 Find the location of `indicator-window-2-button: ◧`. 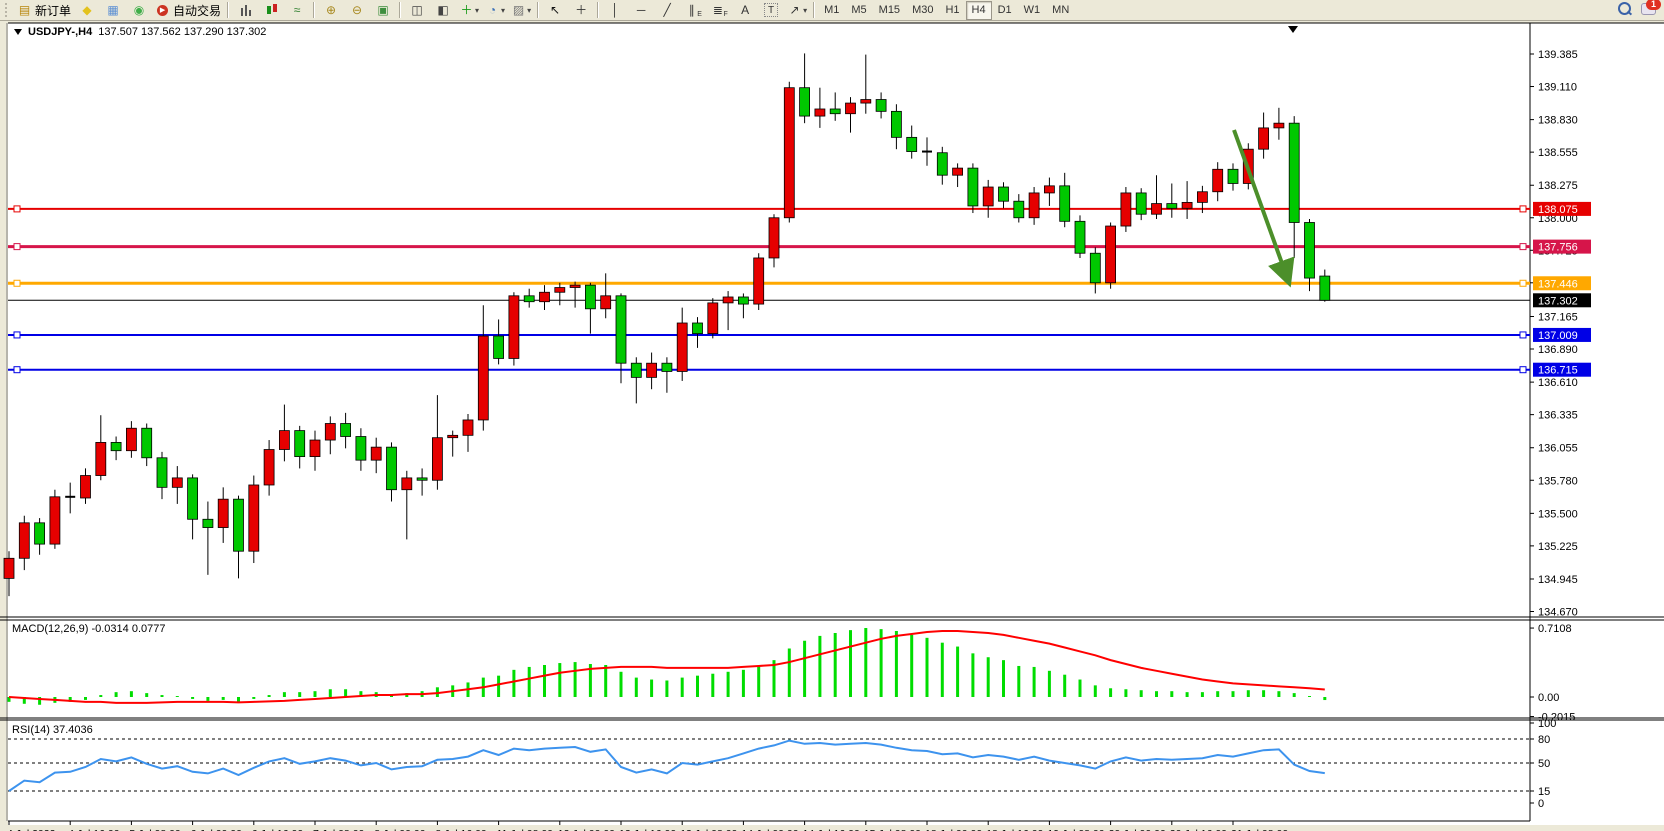

indicator-window-2-button: ◧ is located at coordinates (443, 10).